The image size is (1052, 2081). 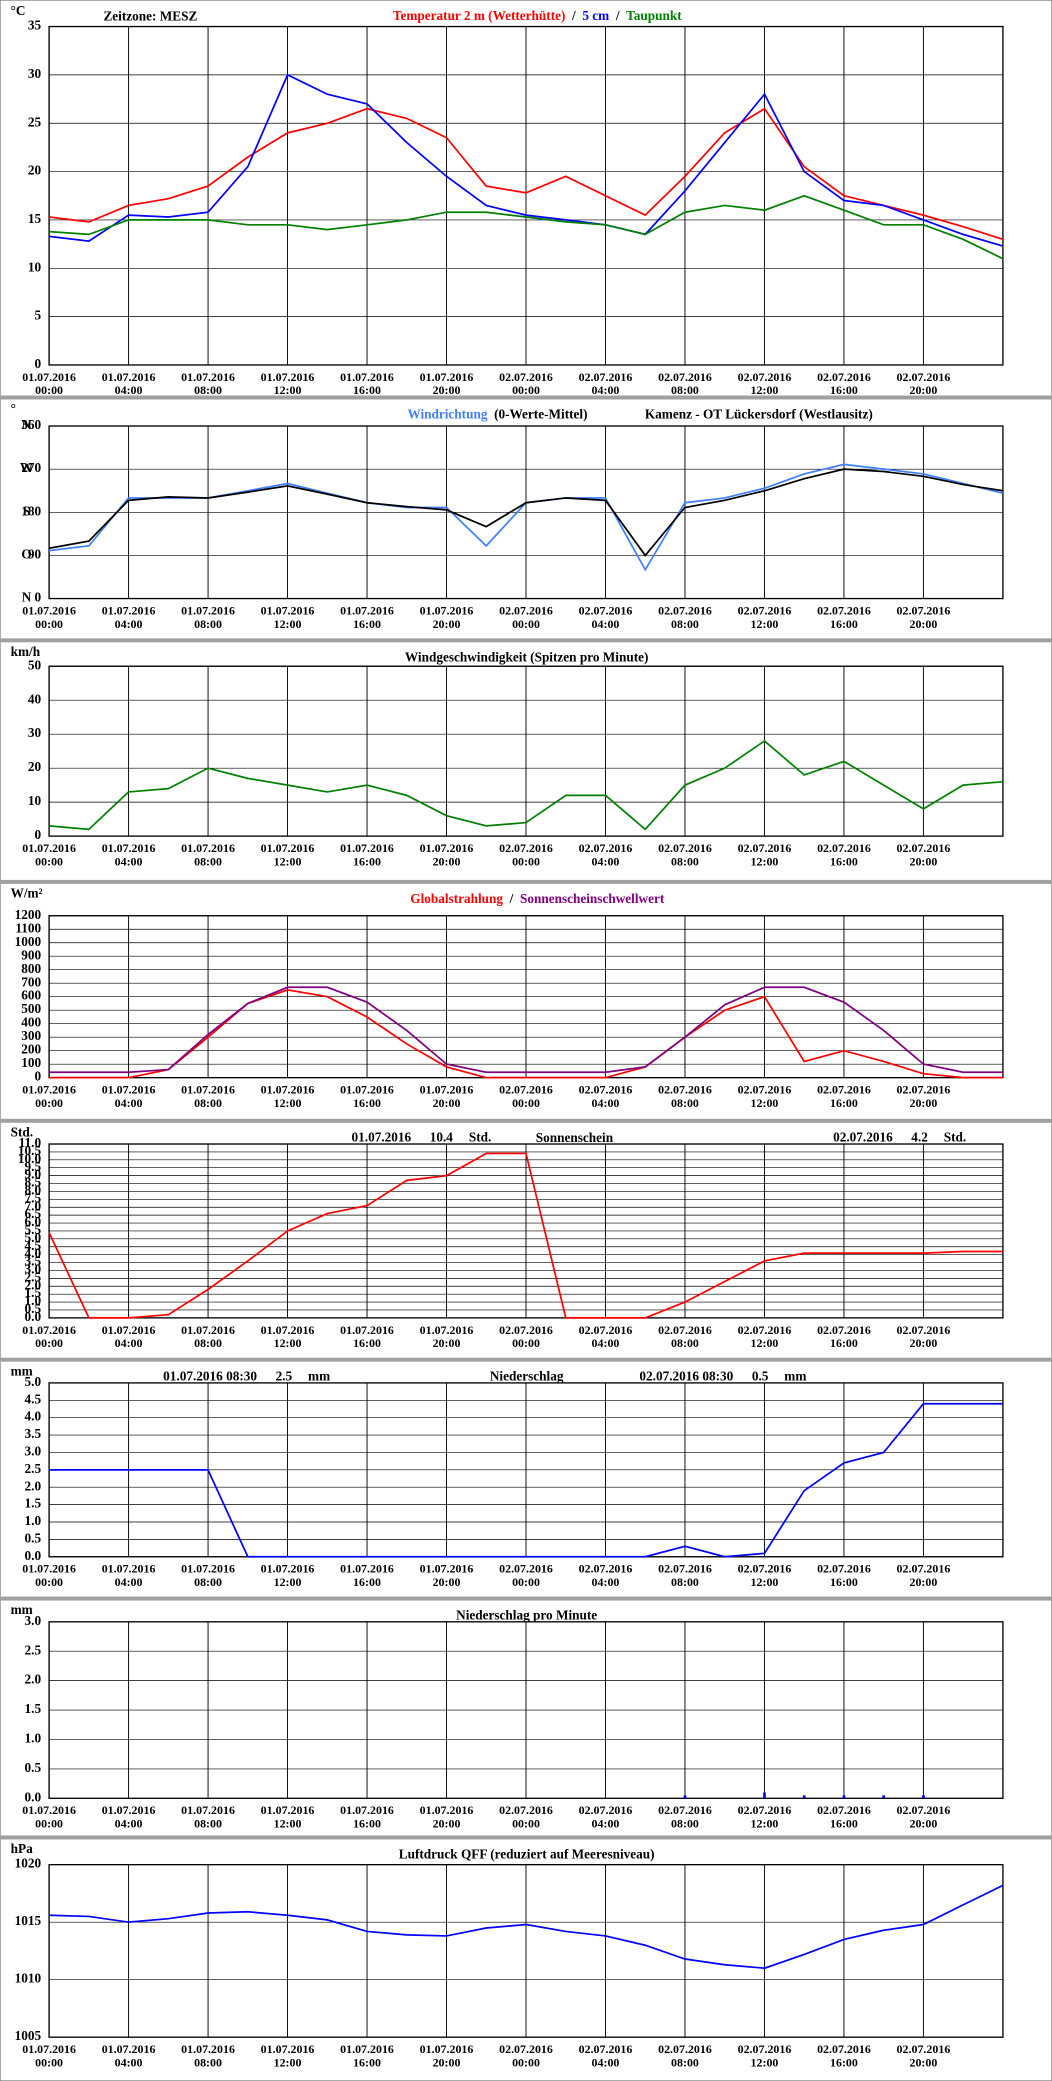 What do you see at coordinates (30, 1158) in the screenshot?
I see `y-tick-label: 10.0` at bounding box center [30, 1158].